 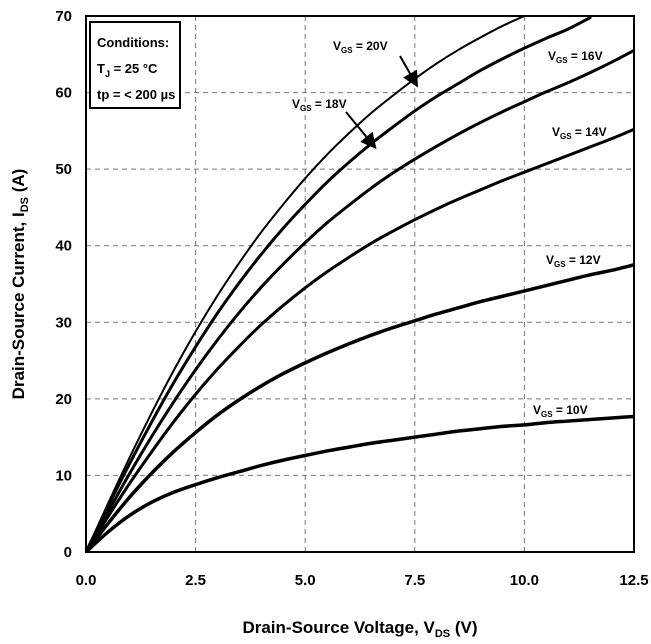 I want to click on y-tick-label: 70, so click(x=63, y=16).